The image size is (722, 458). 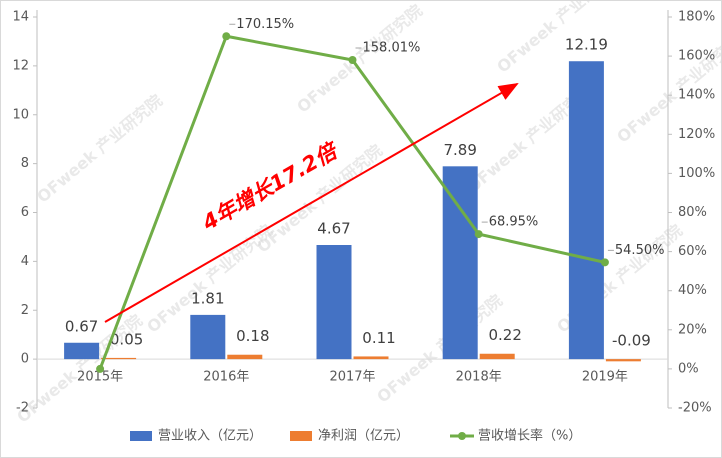 What do you see at coordinates (226, 377) in the screenshot?
I see `x-tick-label: 2016年` at bounding box center [226, 377].